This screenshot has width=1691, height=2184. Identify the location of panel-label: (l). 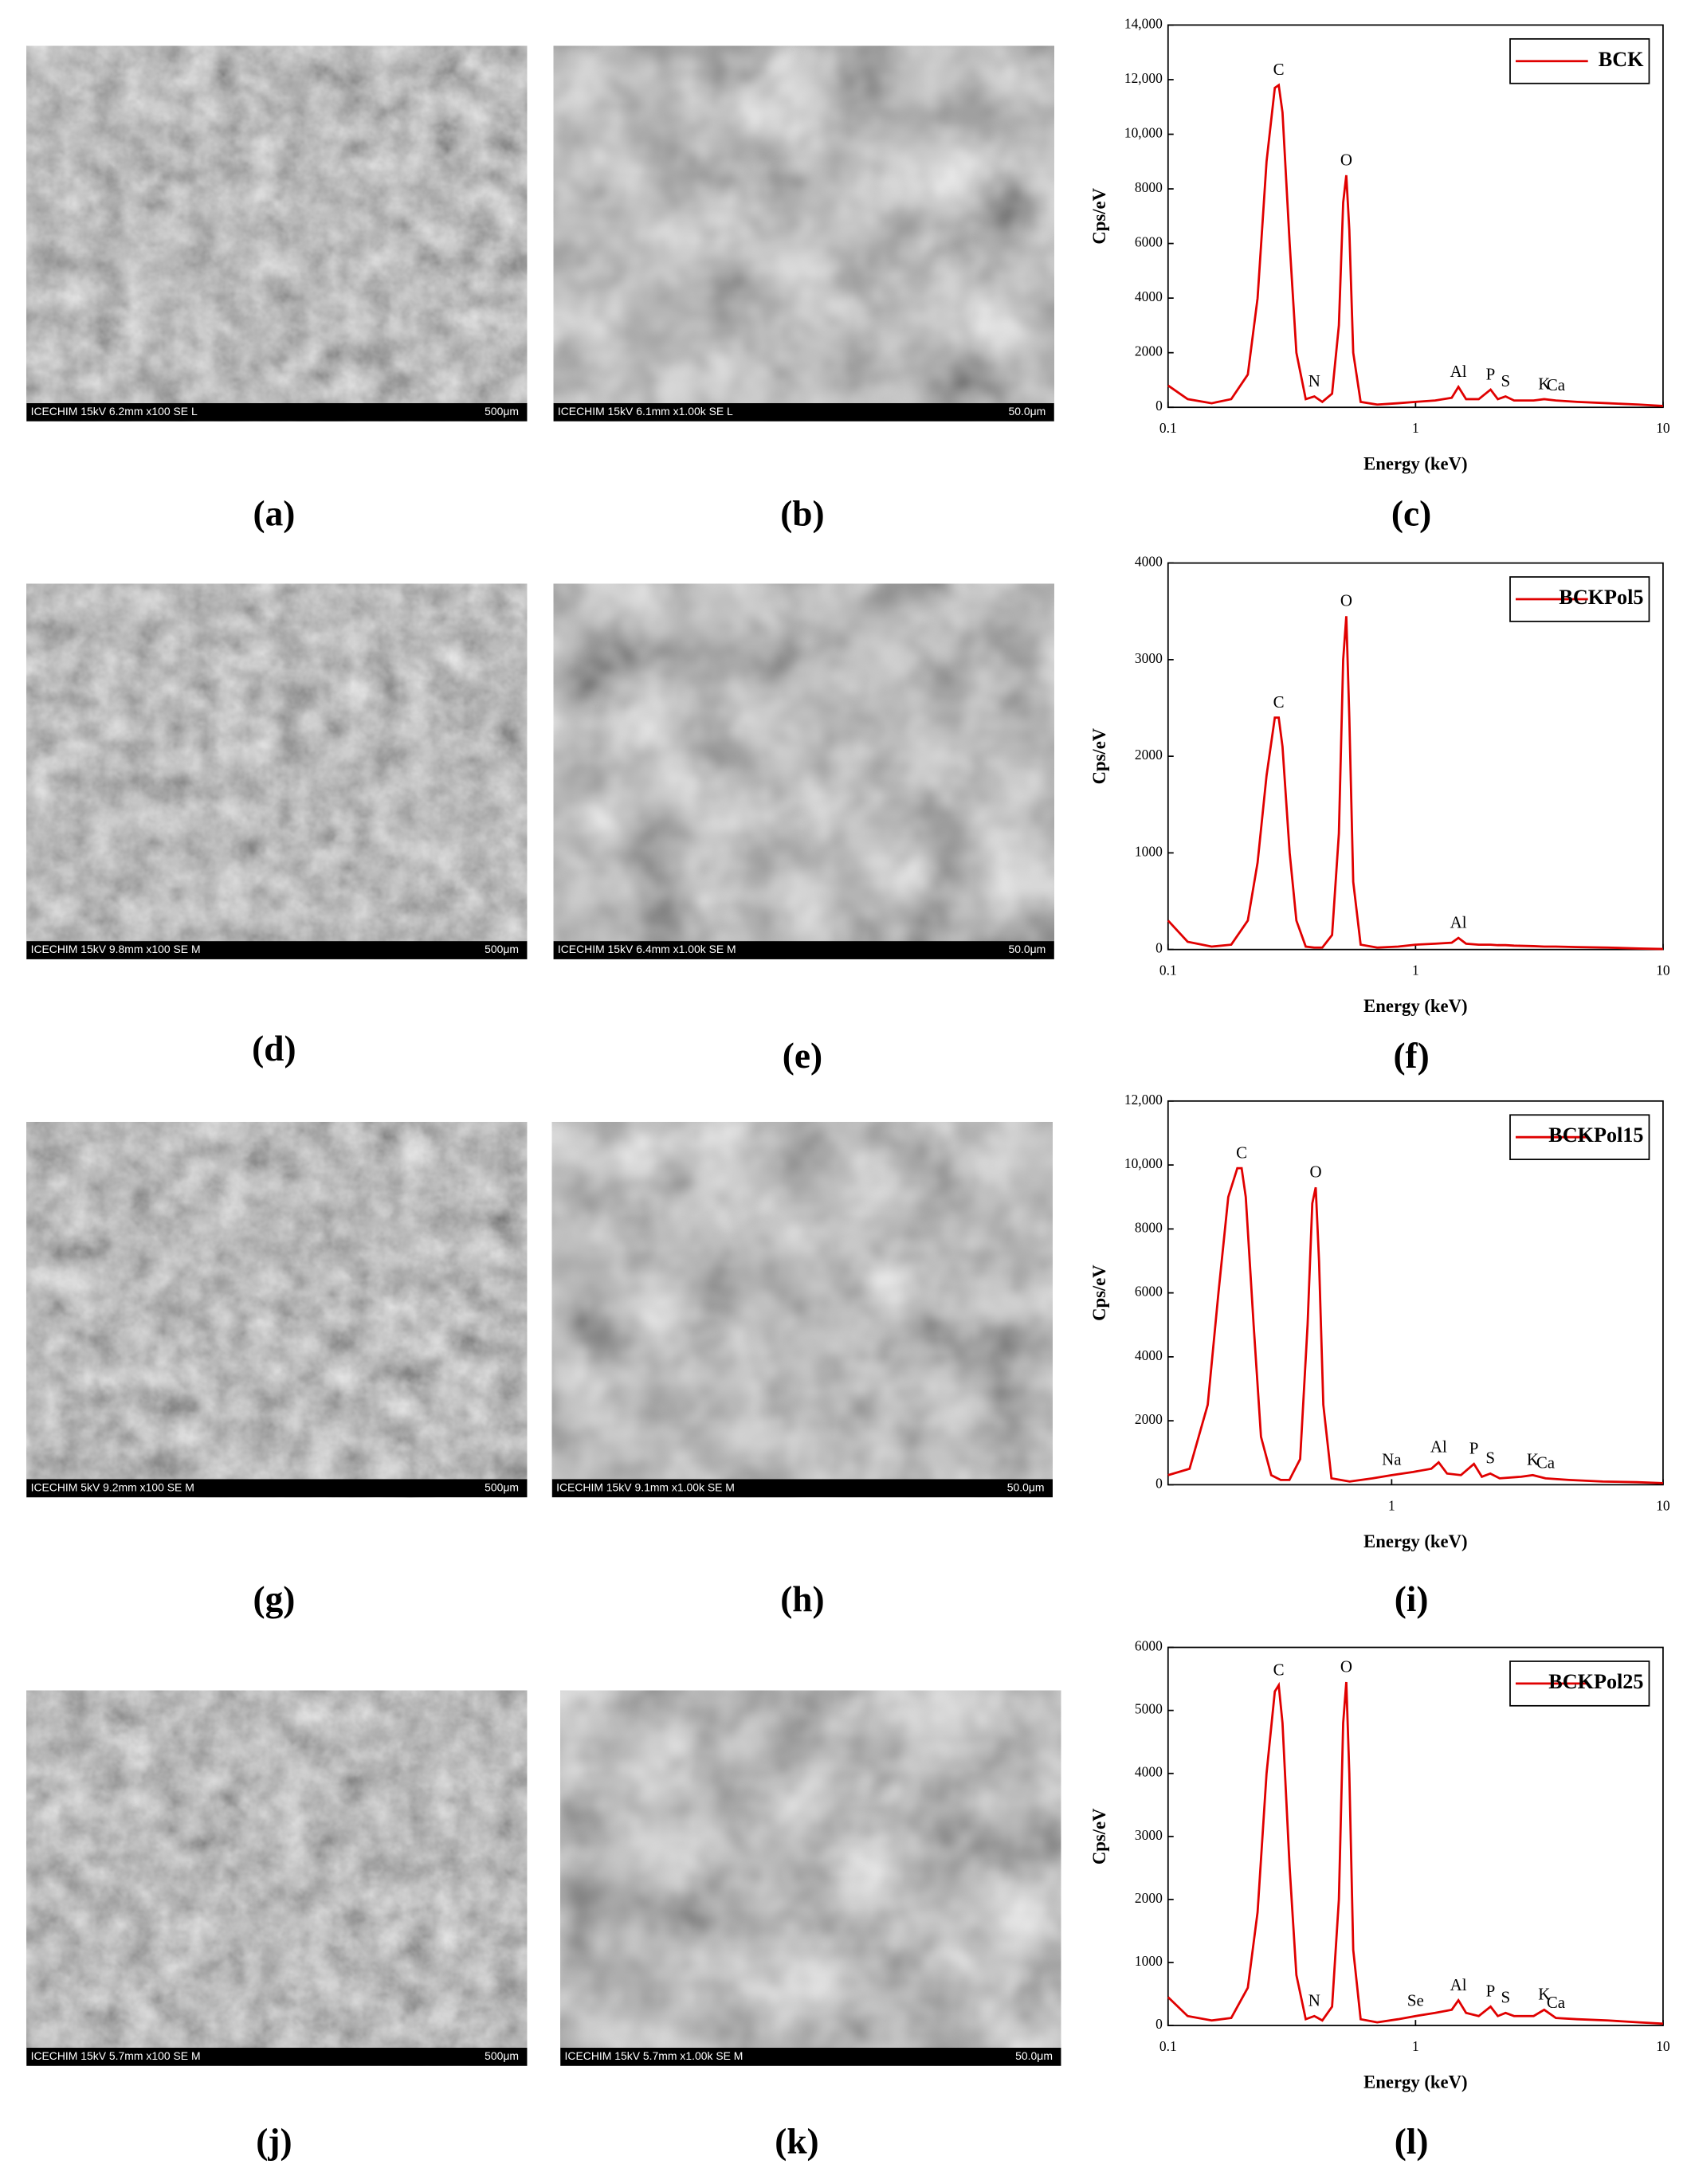
(1412, 2142).